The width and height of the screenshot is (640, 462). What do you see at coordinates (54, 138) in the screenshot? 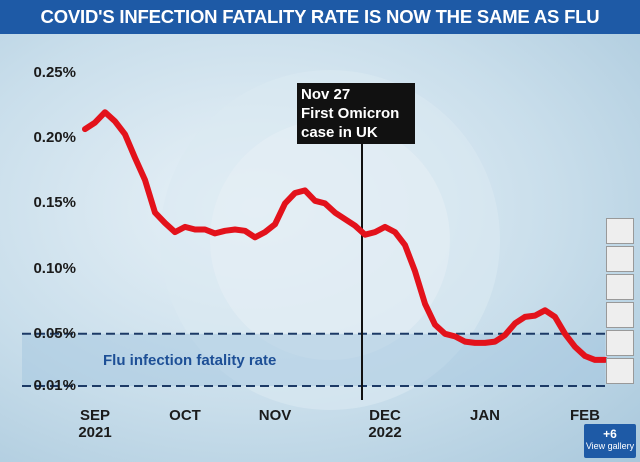
I see `y-tick-label: 0.20%` at bounding box center [54, 138].